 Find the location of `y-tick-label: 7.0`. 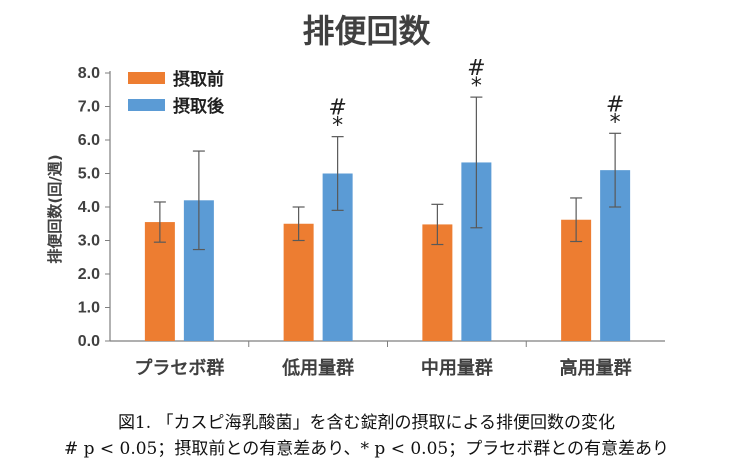

y-tick-label: 7.0 is located at coordinates (89, 107).